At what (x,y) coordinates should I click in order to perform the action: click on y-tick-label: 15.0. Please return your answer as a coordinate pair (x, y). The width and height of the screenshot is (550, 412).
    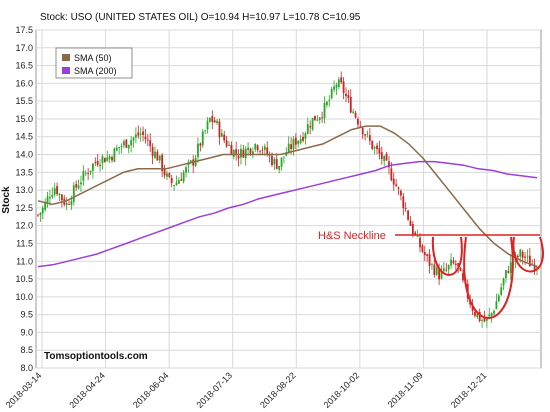
    Looking at the image, I should click on (24, 119).